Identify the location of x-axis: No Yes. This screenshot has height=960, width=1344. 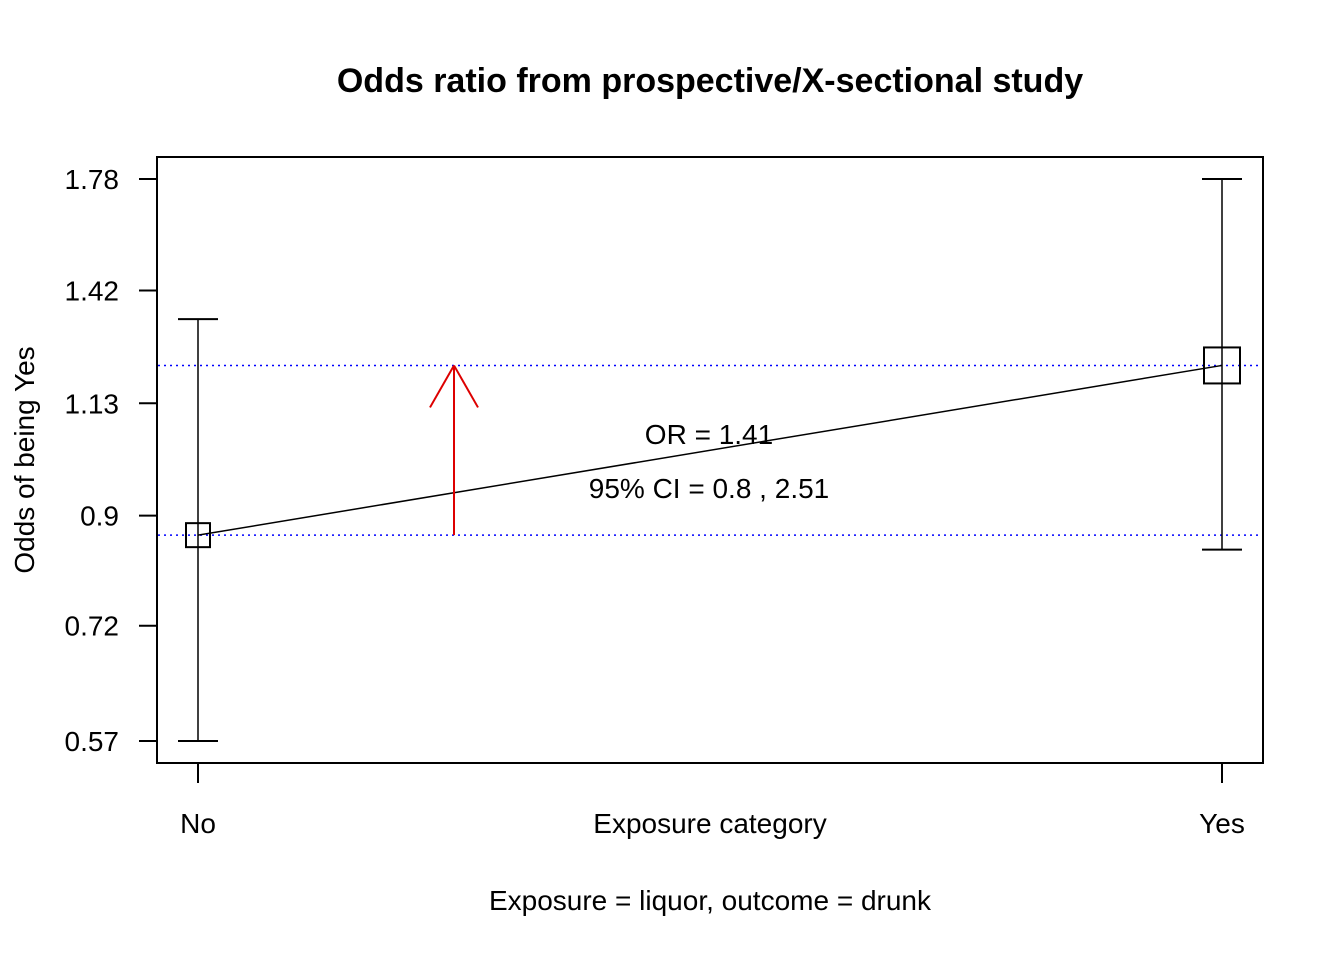
(712, 801).